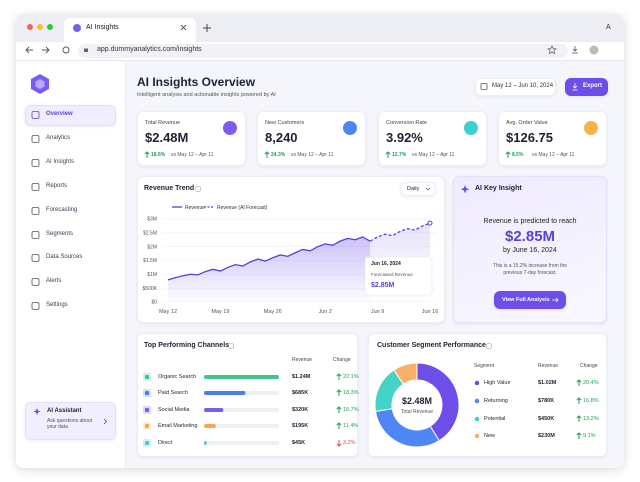 This screenshot has height=482, width=640. What do you see at coordinates (62, 210) in the screenshot?
I see `nav-item: Forecasting` at bounding box center [62, 210].